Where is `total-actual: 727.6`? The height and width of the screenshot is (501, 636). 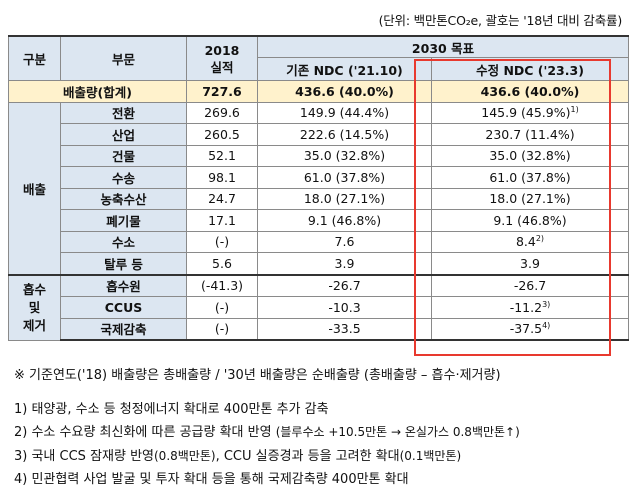 total-actual: 727.6 is located at coordinates (222, 91).